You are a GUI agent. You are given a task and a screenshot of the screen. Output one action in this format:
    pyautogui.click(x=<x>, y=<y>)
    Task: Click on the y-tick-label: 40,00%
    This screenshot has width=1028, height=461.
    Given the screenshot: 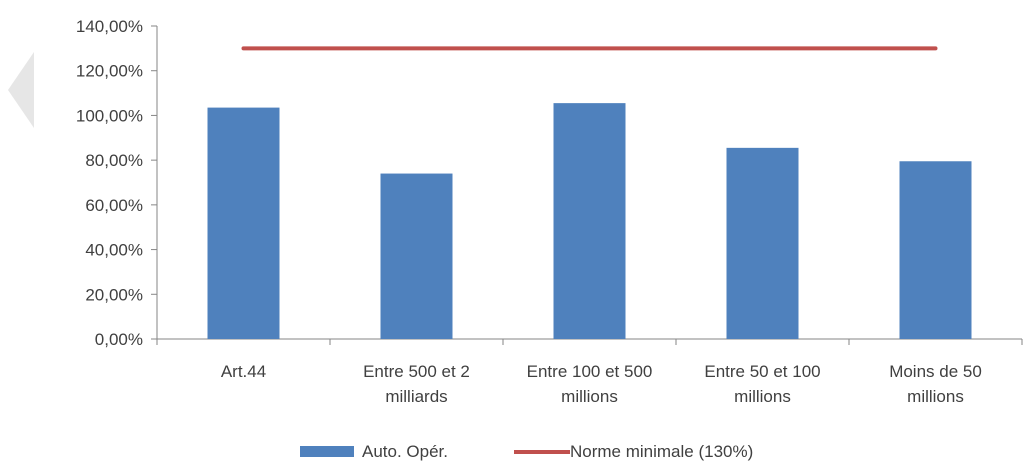 What is the action you would take?
    pyautogui.click(x=114, y=250)
    